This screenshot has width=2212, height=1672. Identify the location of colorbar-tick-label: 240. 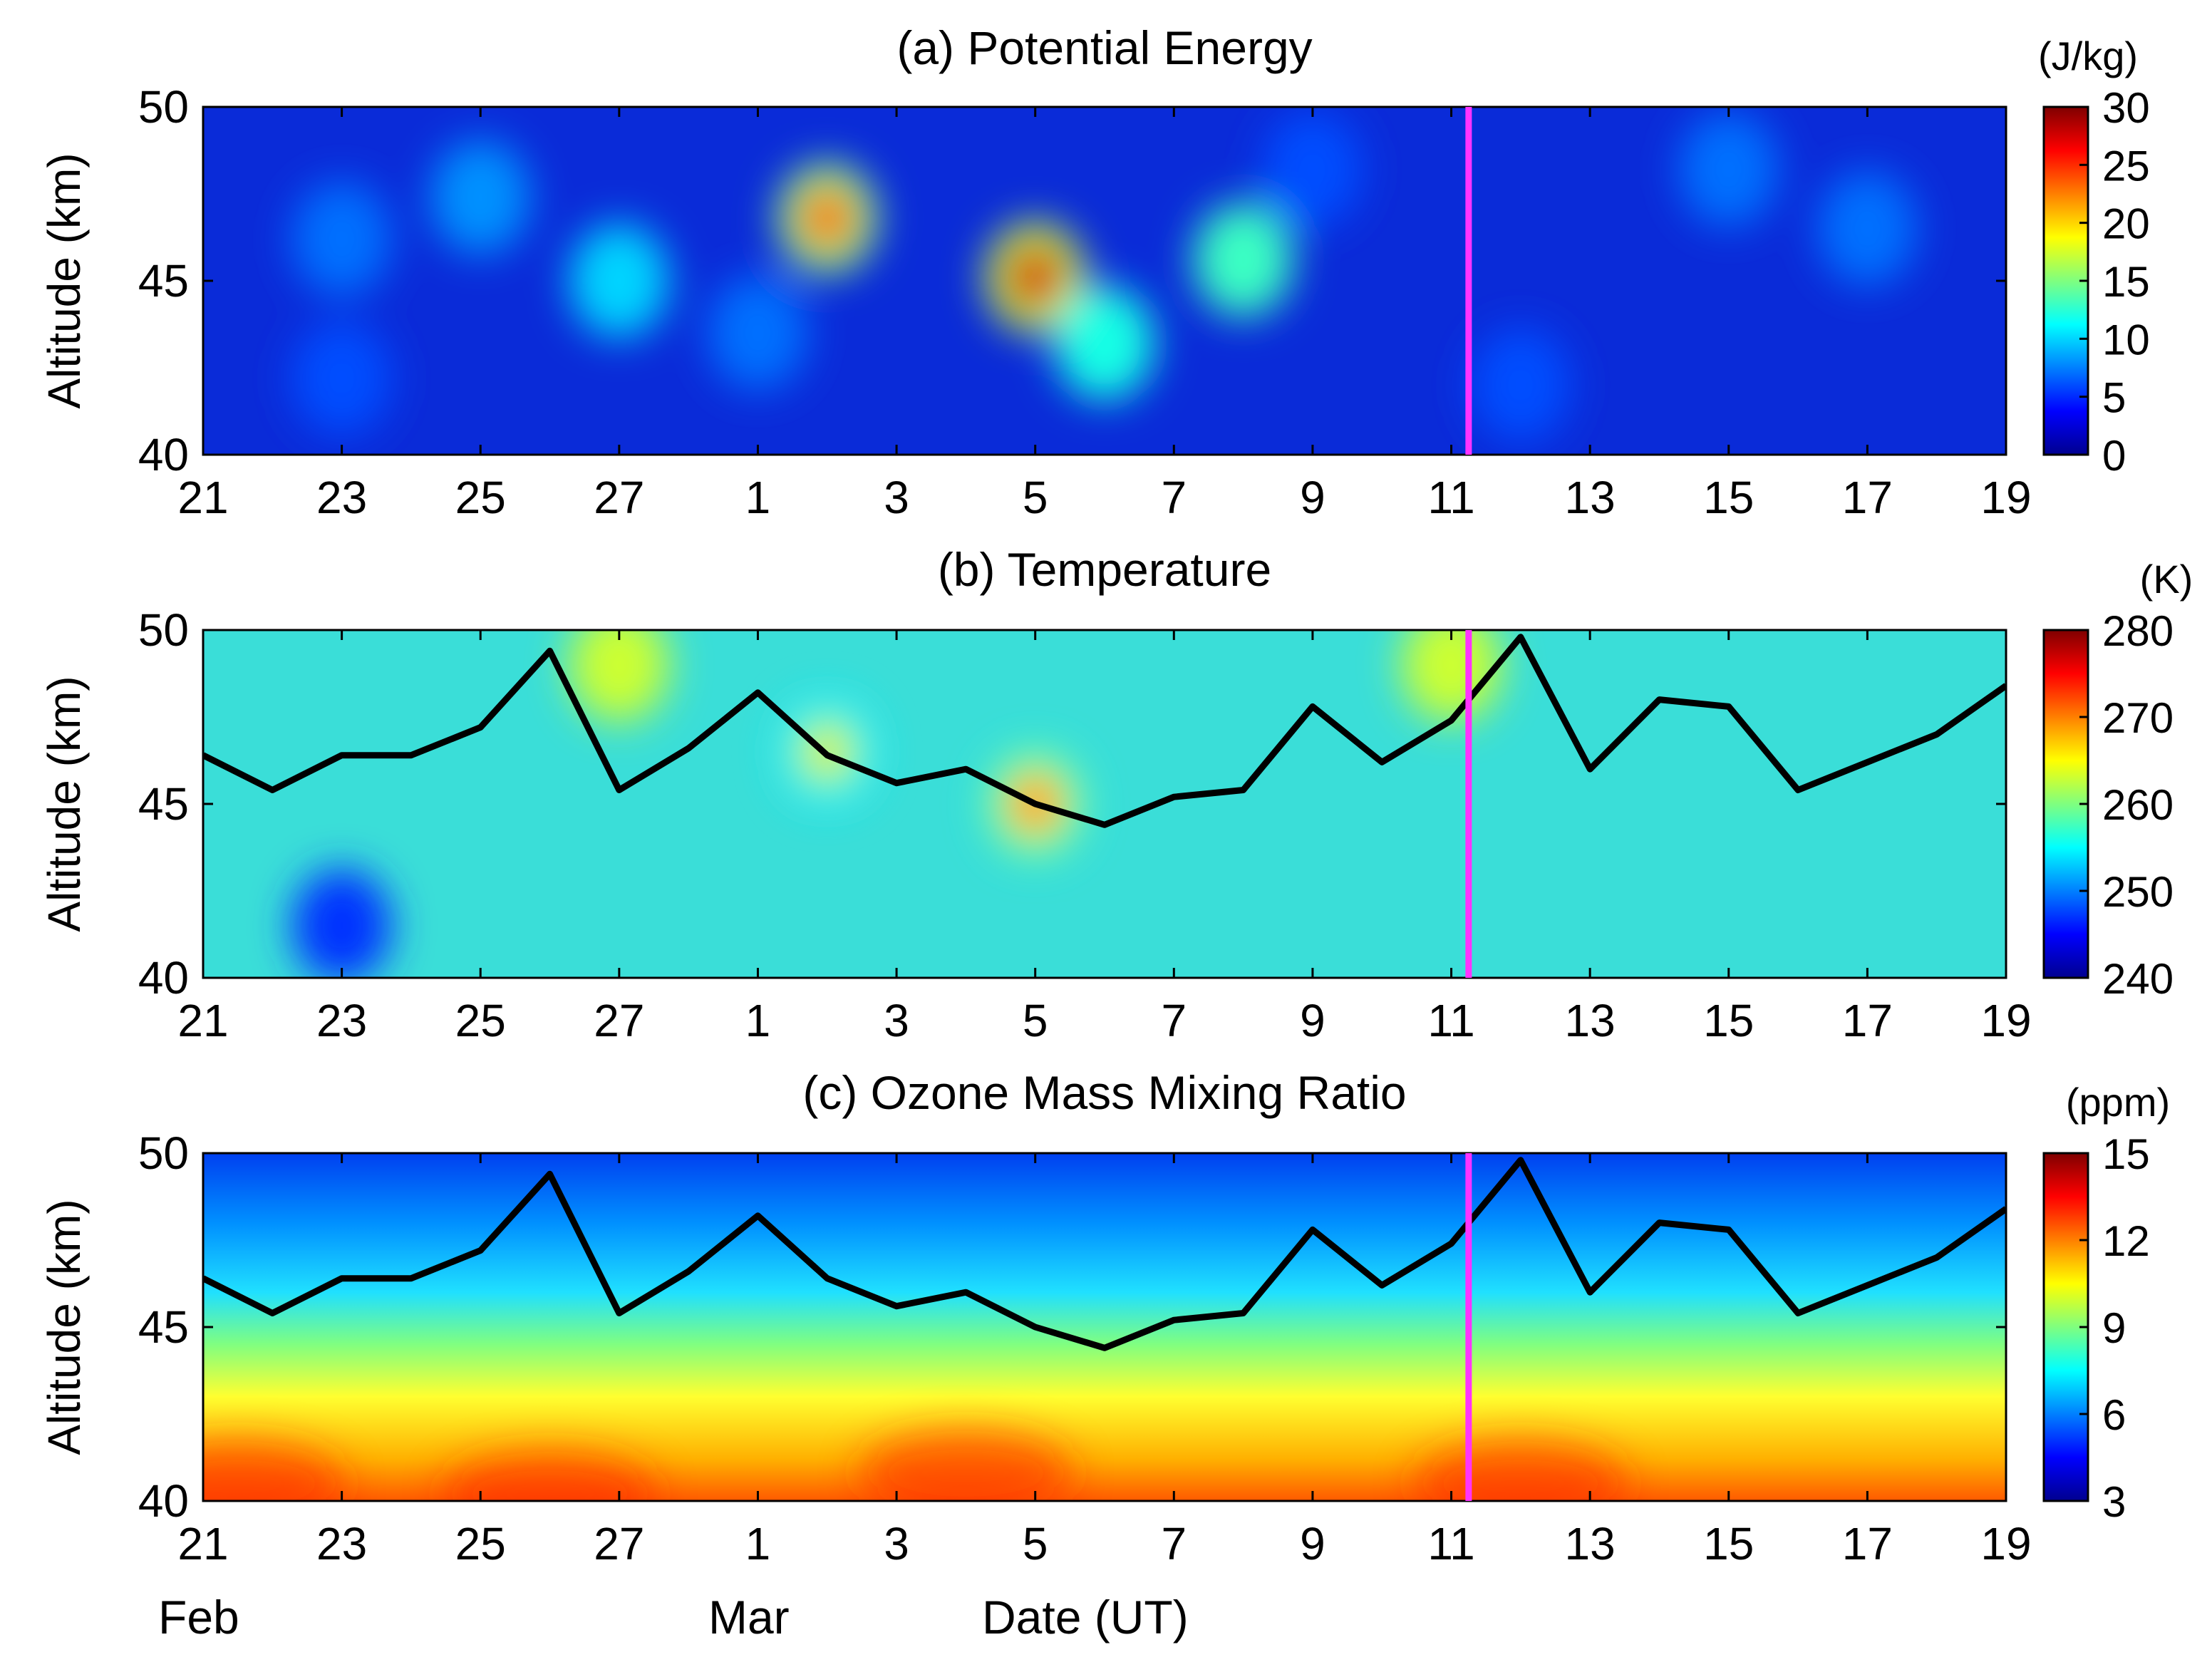
(2138, 979).